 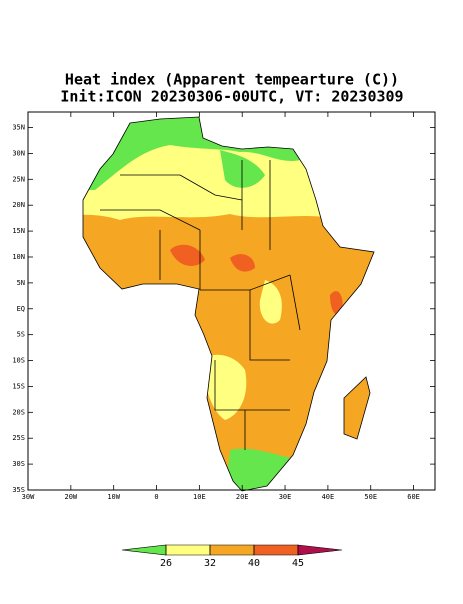 I want to click on lon-tick-label: 10W, so click(x=113, y=497).